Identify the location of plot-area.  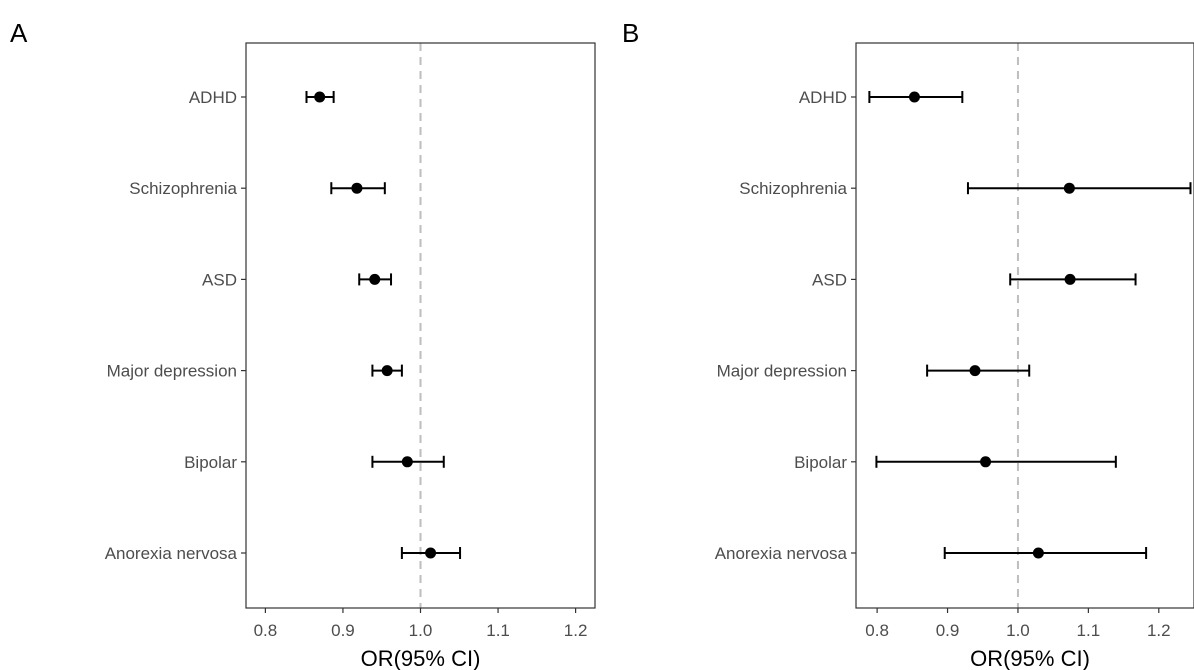
(383, 325).